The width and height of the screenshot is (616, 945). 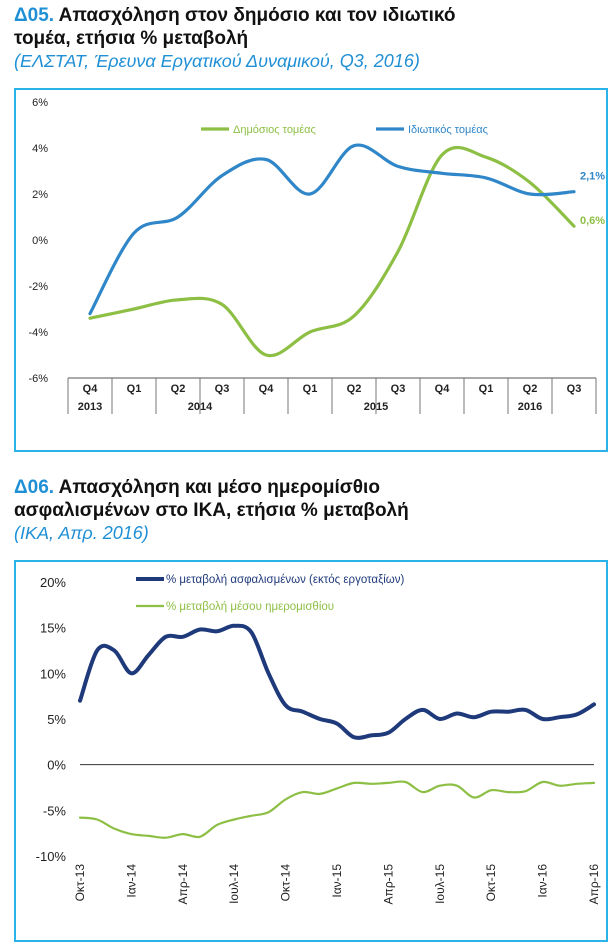 What do you see at coordinates (38, 333) in the screenshot?
I see `y-tick-label: -4%` at bounding box center [38, 333].